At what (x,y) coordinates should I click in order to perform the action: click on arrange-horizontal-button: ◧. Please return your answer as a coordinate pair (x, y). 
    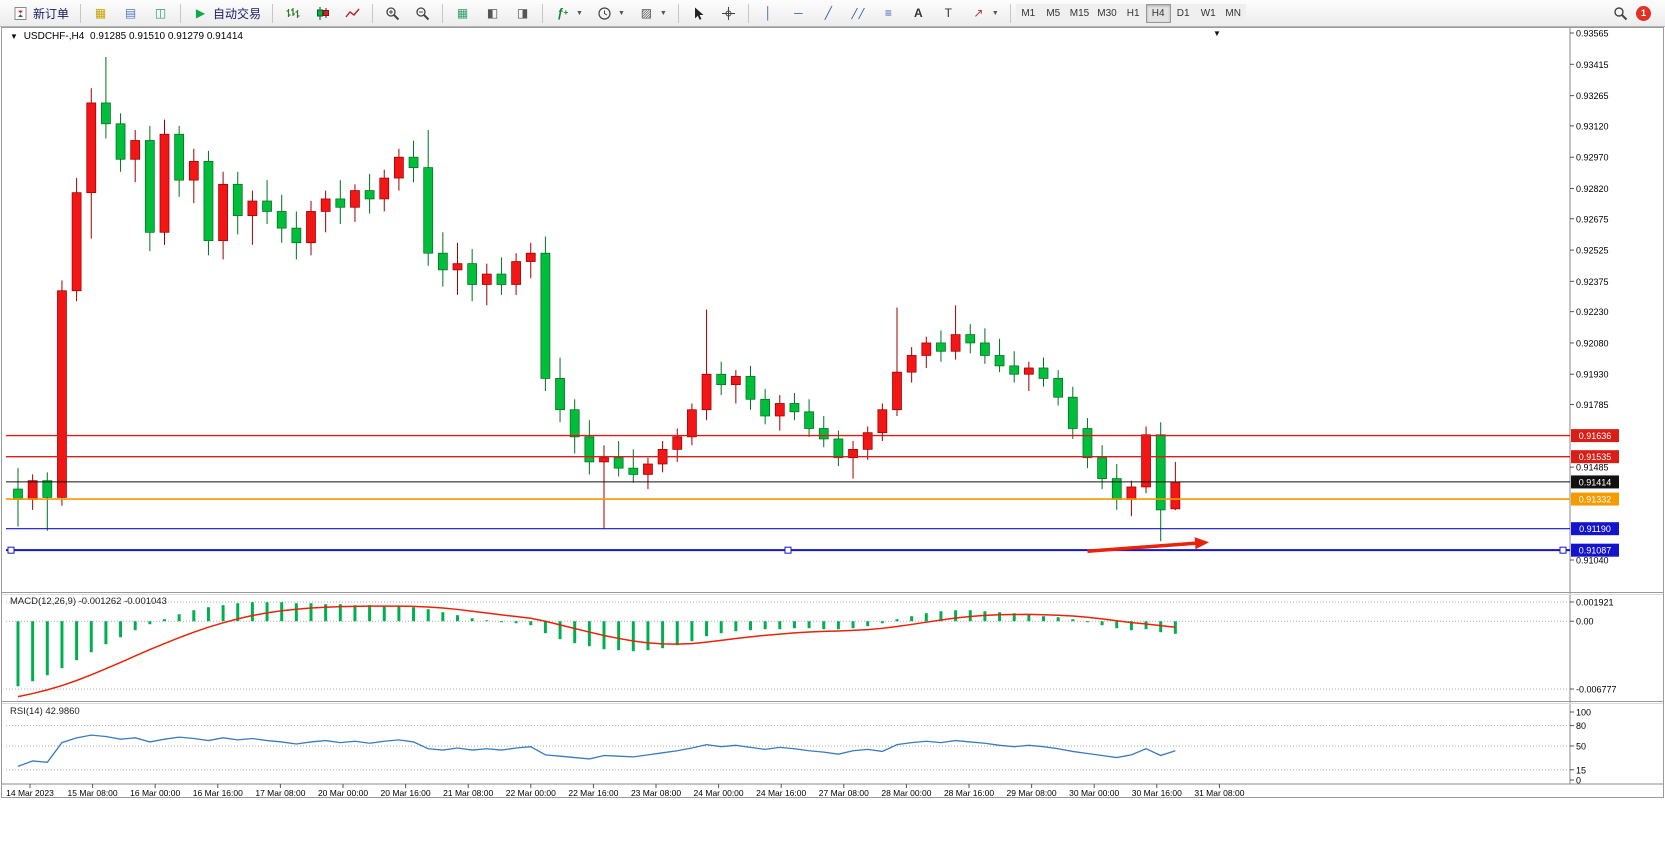
    Looking at the image, I should click on (492, 13).